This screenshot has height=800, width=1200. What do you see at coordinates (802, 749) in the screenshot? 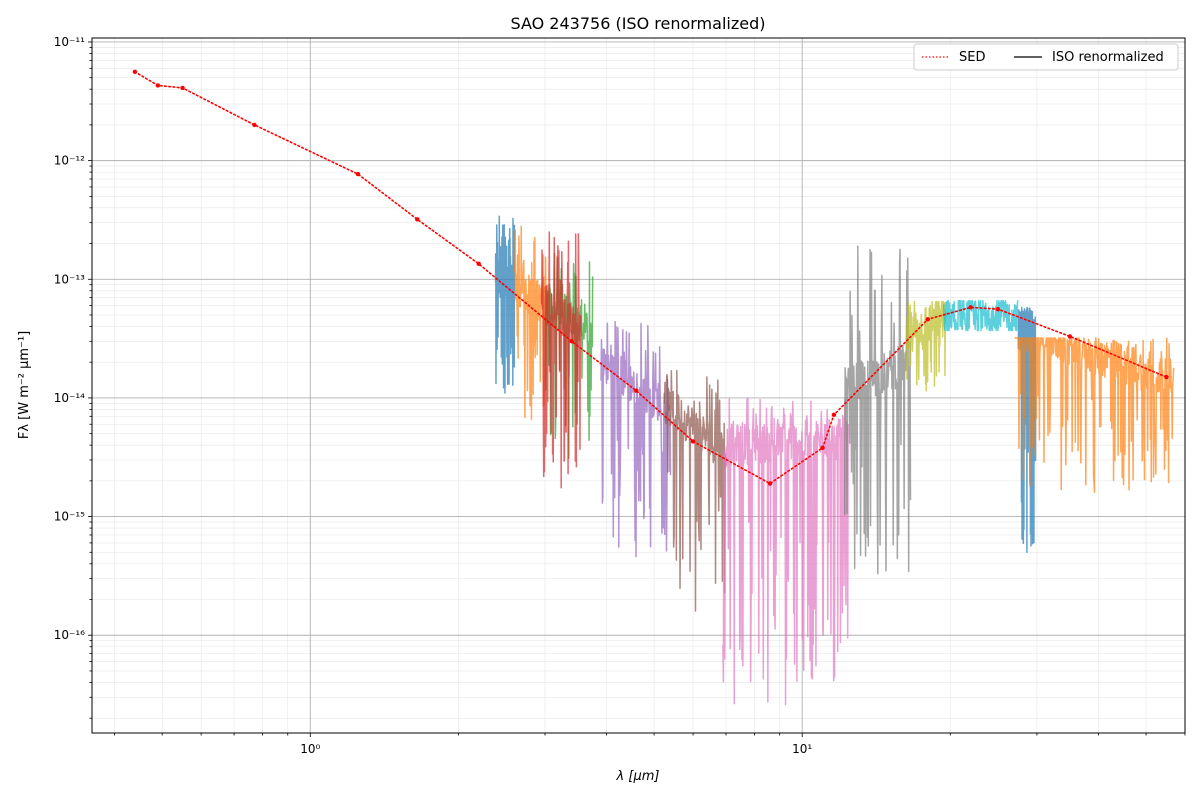
I see `x-tick-label: 10¹` at bounding box center [802, 749].